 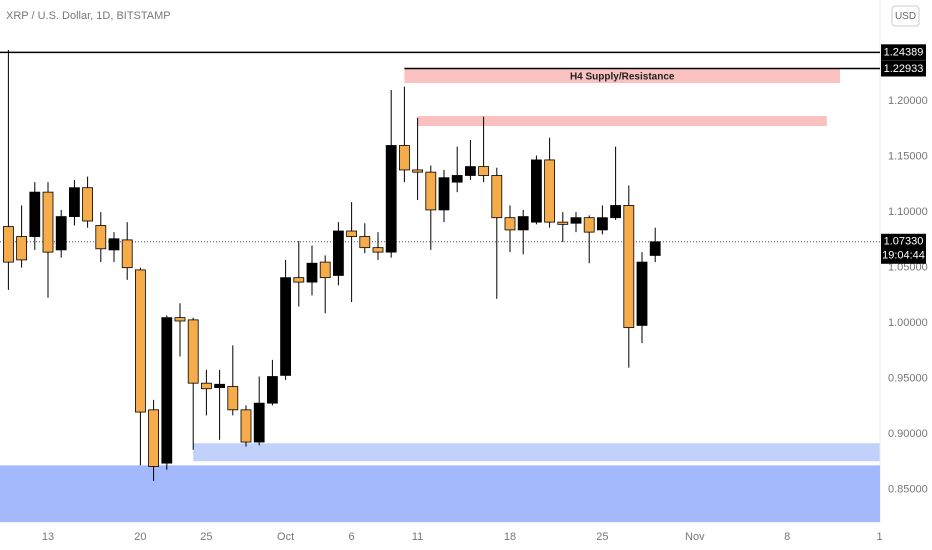 What do you see at coordinates (908, 379) in the screenshot?
I see `y-tick-label: 0.95000` at bounding box center [908, 379].